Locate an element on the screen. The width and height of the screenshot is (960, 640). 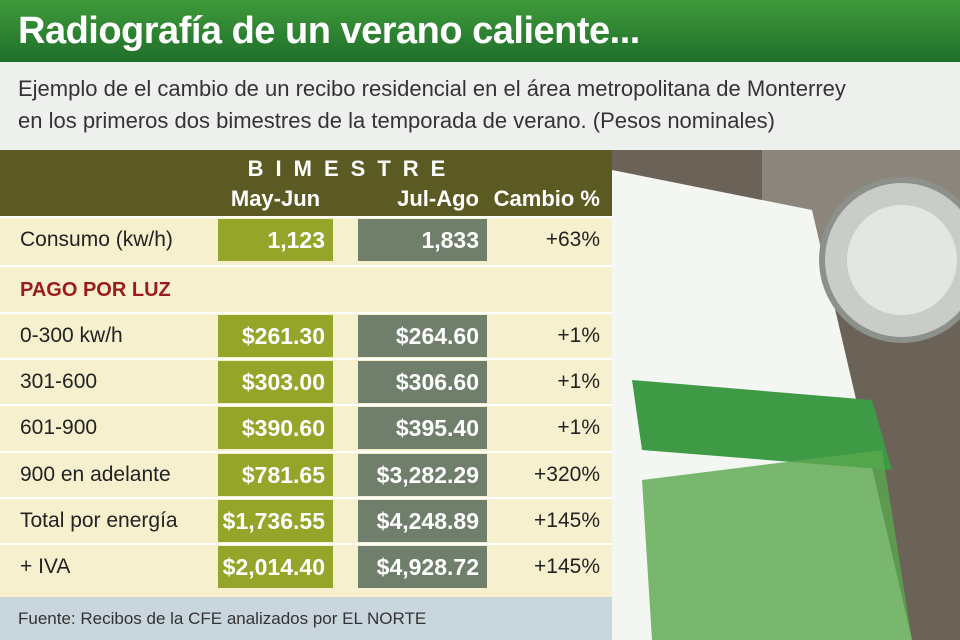
row-label: Total por energía is located at coordinates (99, 520).